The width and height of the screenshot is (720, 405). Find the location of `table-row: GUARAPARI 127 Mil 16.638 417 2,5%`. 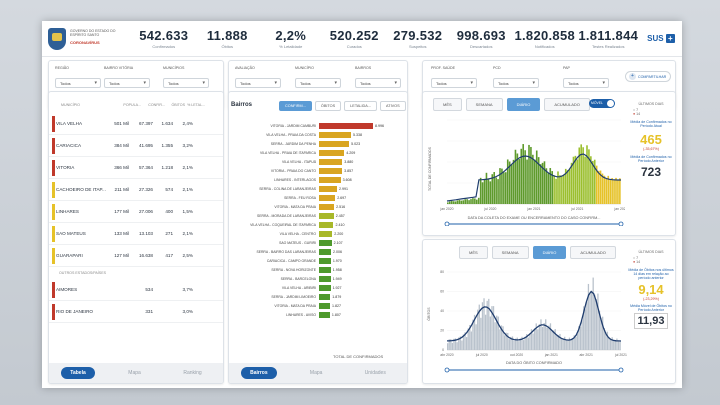

table-row: GUARAPARI 127 Mil 16.638 417 2,5% is located at coordinates (136, 256).